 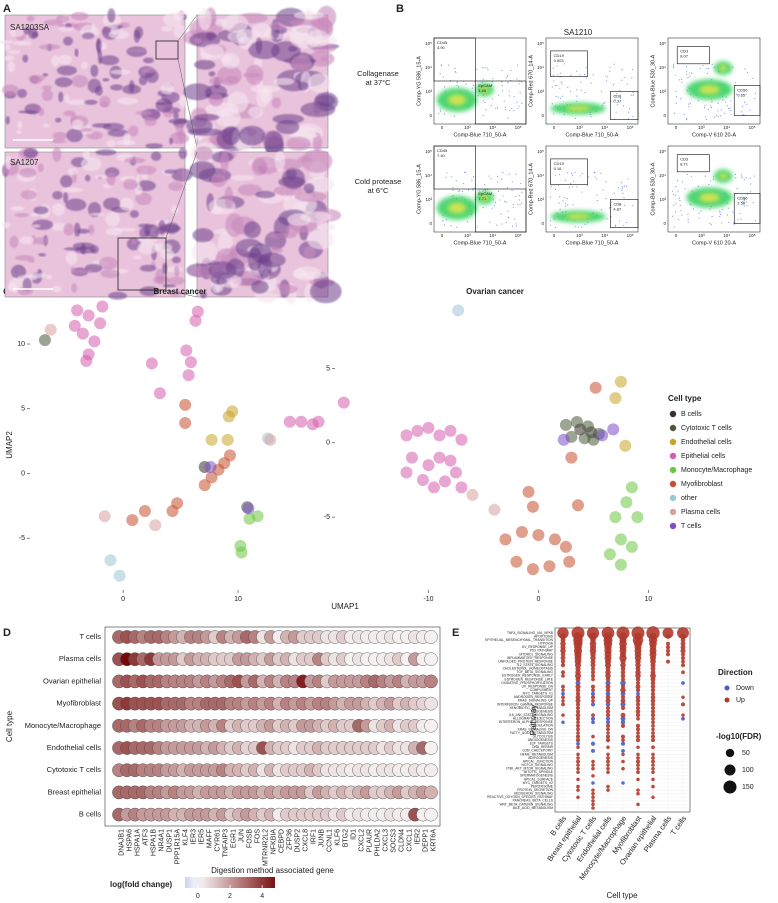 I want to click on x-axis-label: Comp-Blue 710_50-A, so click(x=592, y=243).